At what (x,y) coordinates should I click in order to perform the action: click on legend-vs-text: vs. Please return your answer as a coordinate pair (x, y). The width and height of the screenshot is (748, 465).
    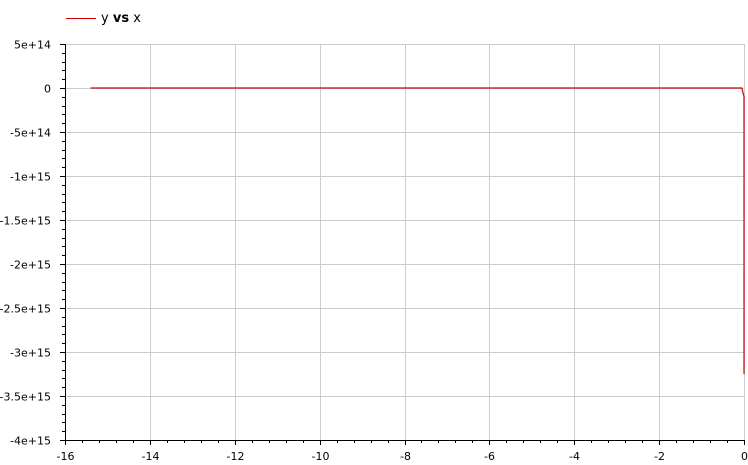
    Looking at the image, I should click on (121, 18).